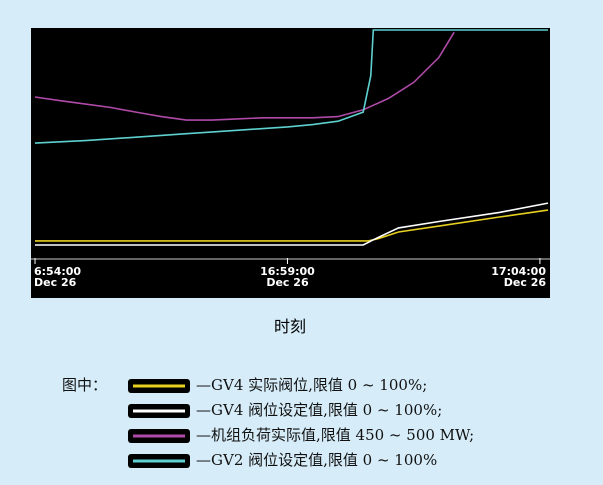 The height and width of the screenshot is (485, 603). What do you see at coordinates (84, 385) in the screenshot?
I see `legend-title: 图中：` at bounding box center [84, 385].